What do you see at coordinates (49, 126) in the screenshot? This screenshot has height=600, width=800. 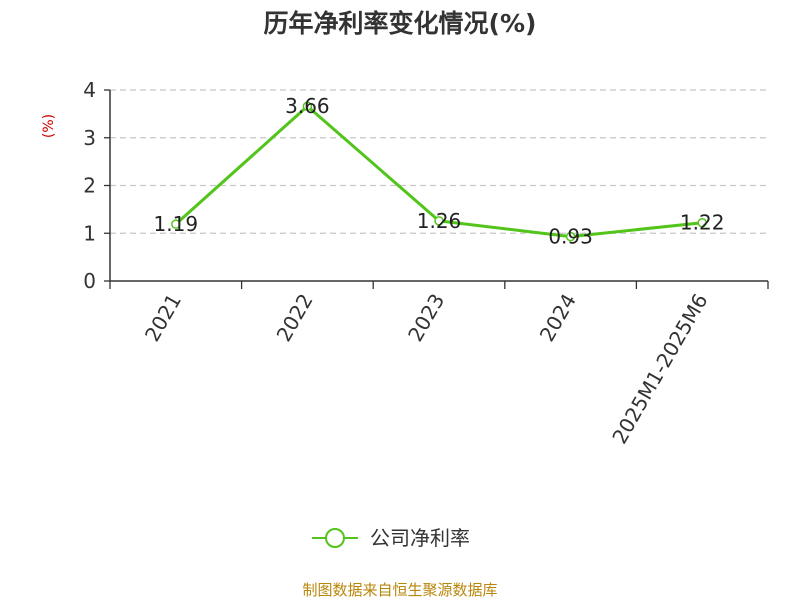 I see `y-axis-label: (%)` at bounding box center [49, 126].